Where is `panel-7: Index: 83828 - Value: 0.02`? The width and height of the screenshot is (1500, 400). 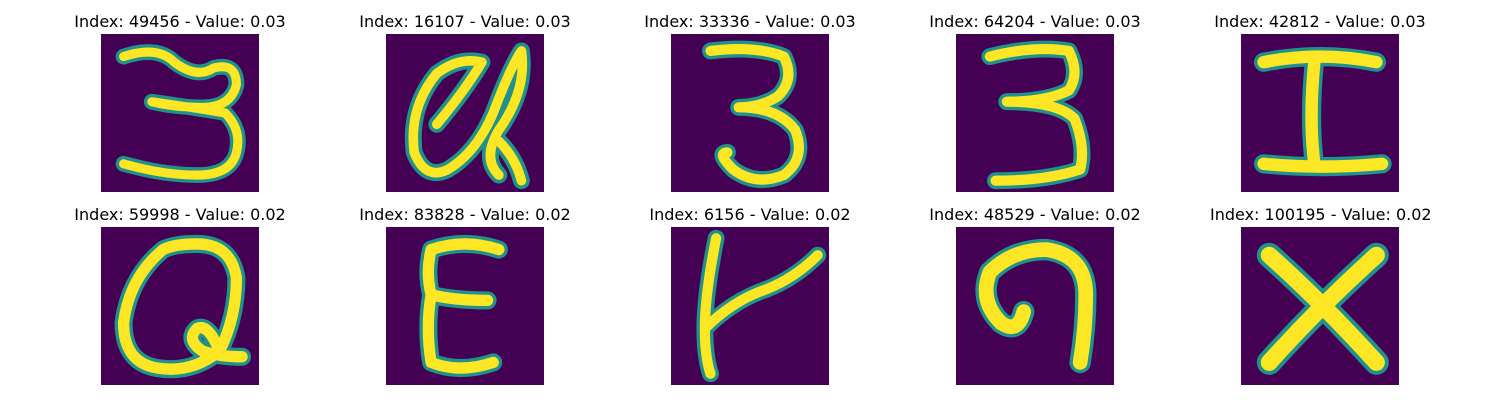 panel-7: Index: 83828 - Value: 0.02 is located at coordinates (465, 289).